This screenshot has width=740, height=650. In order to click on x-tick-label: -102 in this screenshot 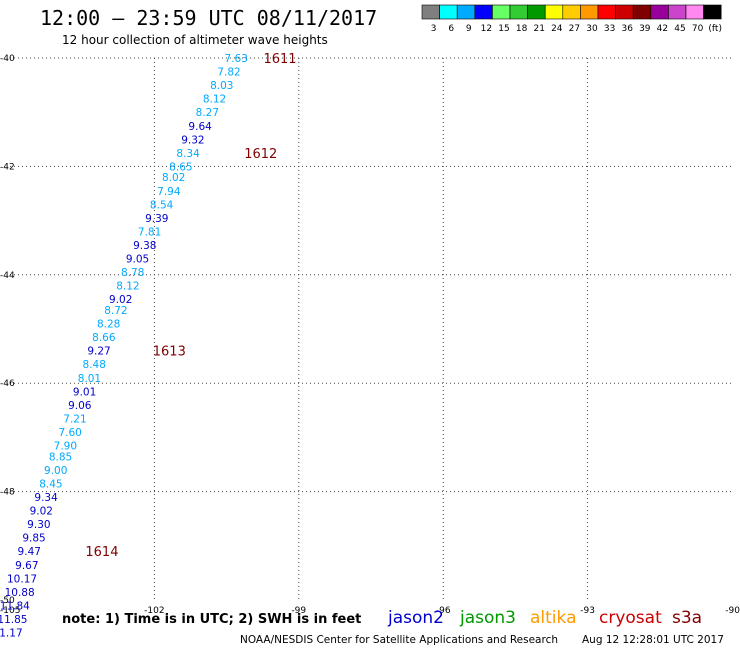, I will do `click(154, 611)`.